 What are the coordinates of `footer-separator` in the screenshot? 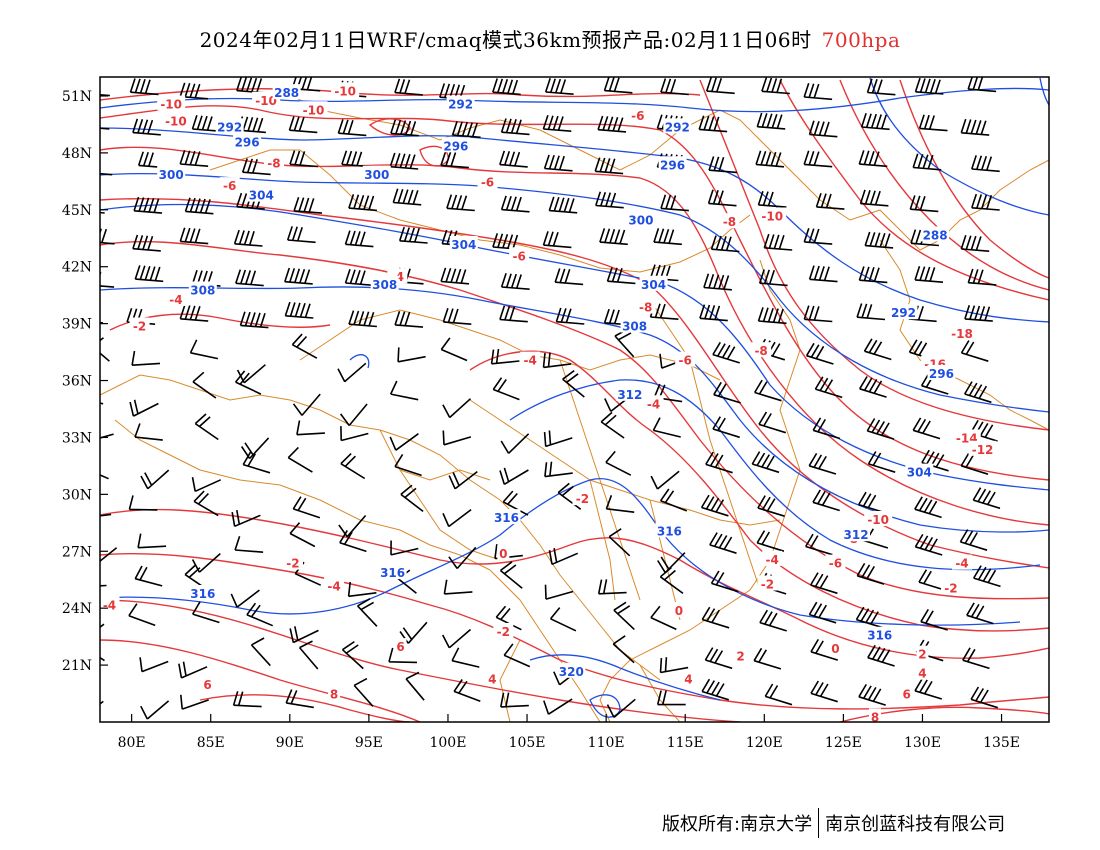 It's located at (819, 823).